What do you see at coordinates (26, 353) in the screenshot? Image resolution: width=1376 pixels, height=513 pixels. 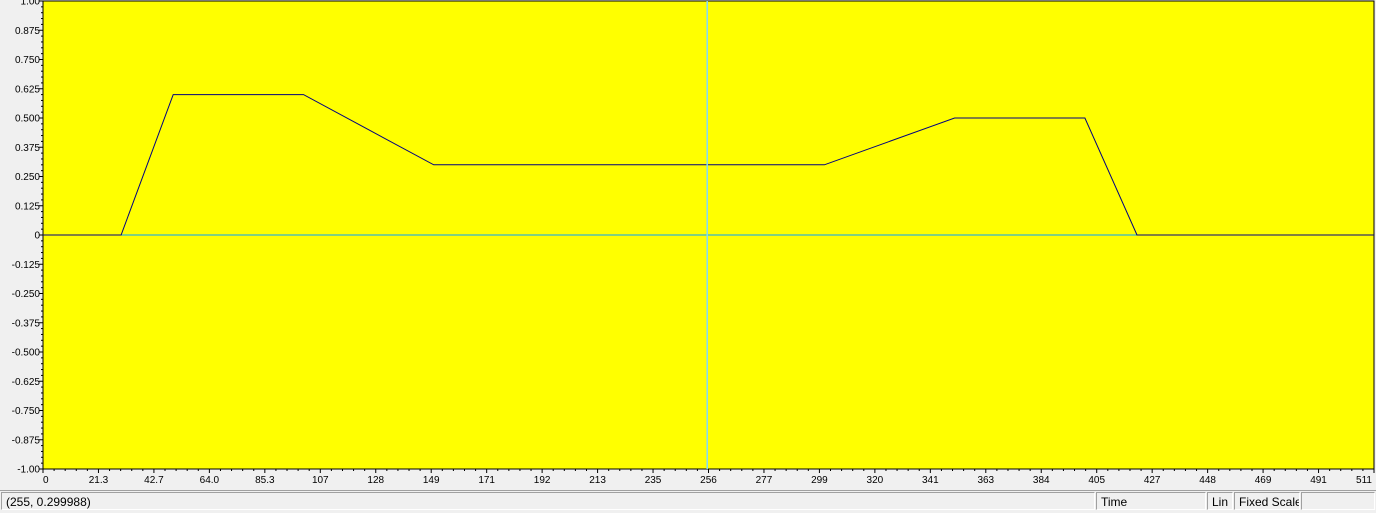 I see `y-tick-label: -0.500` at bounding box center [26, 353].